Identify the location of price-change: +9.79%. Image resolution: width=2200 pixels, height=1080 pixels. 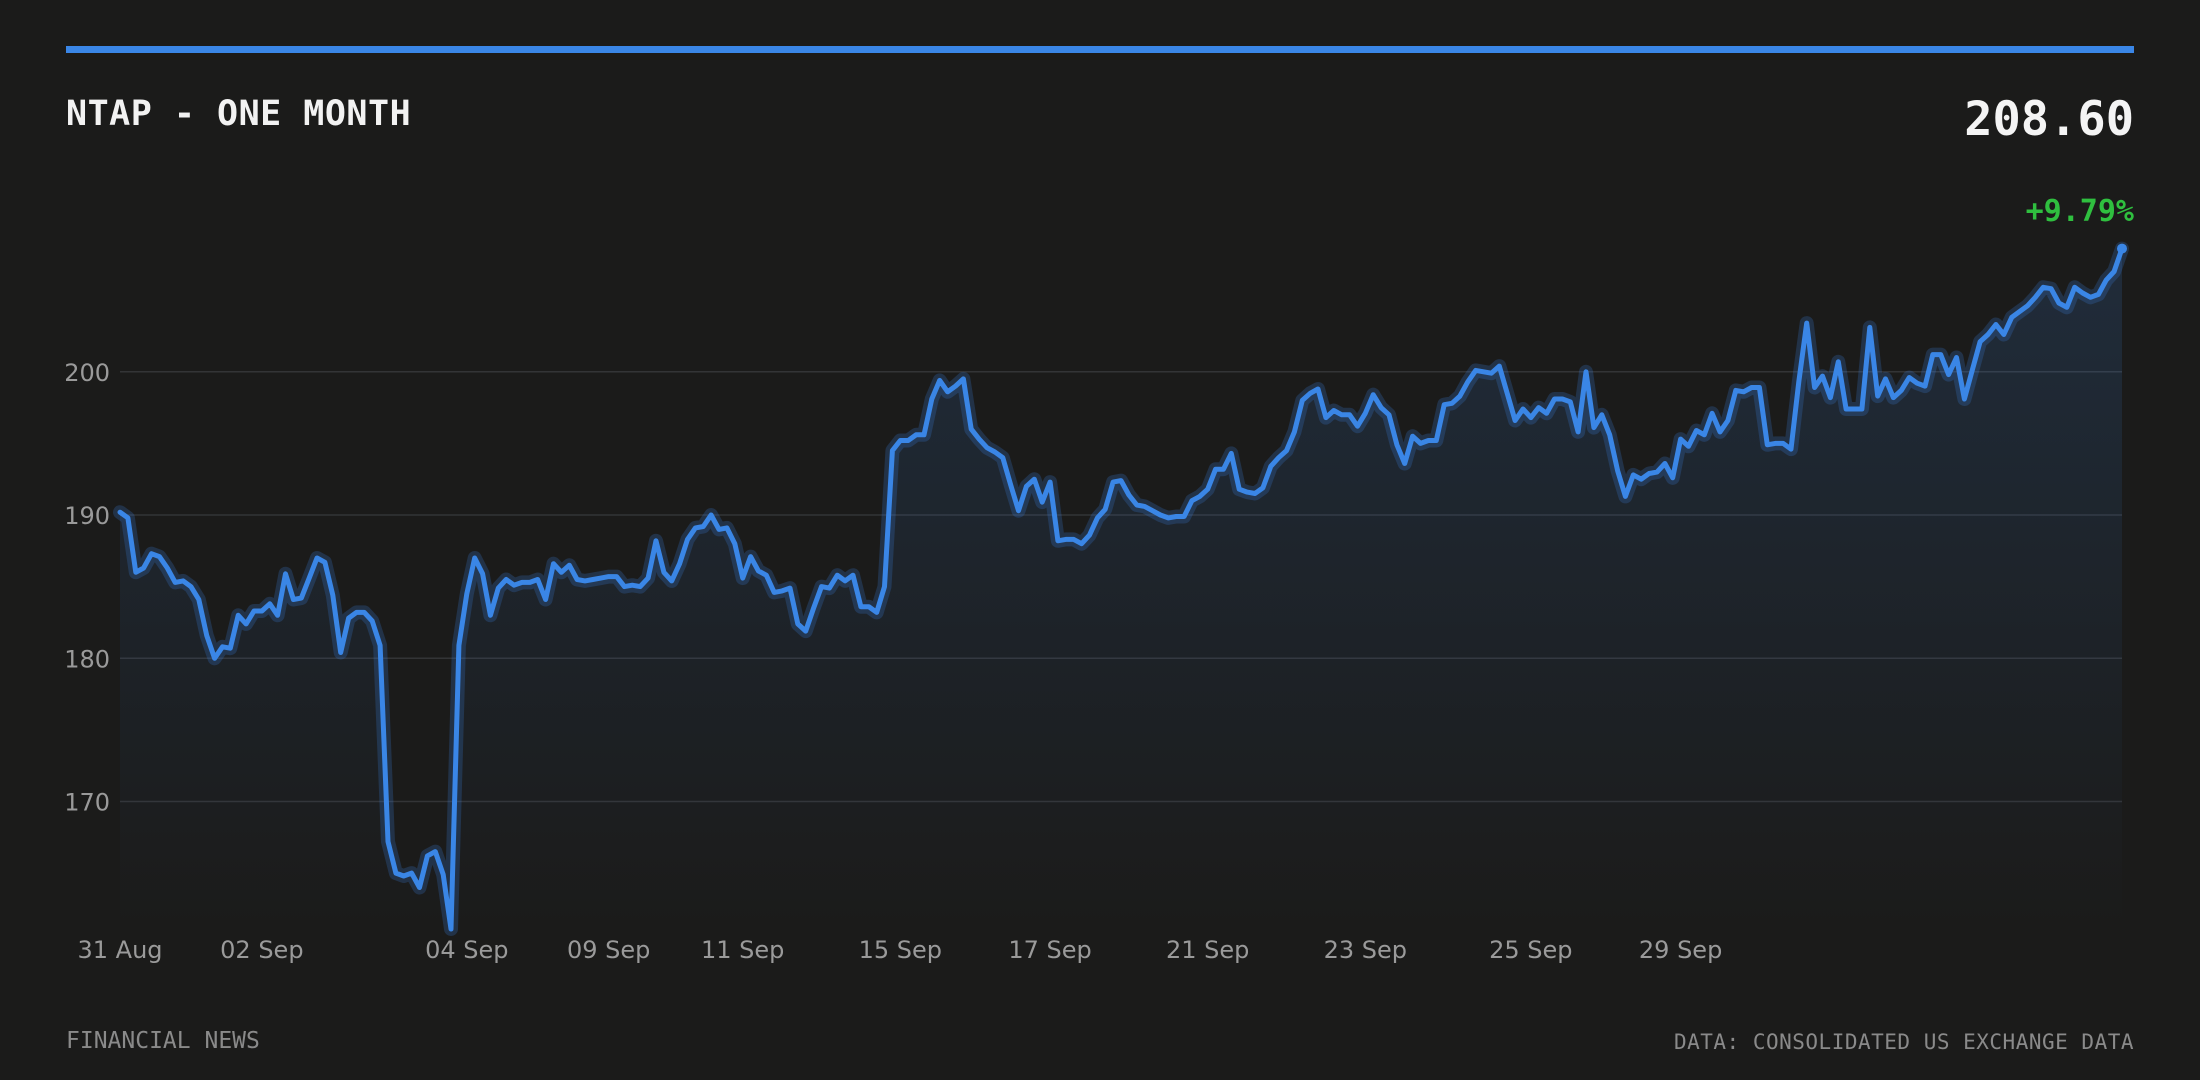
(2079, 211).